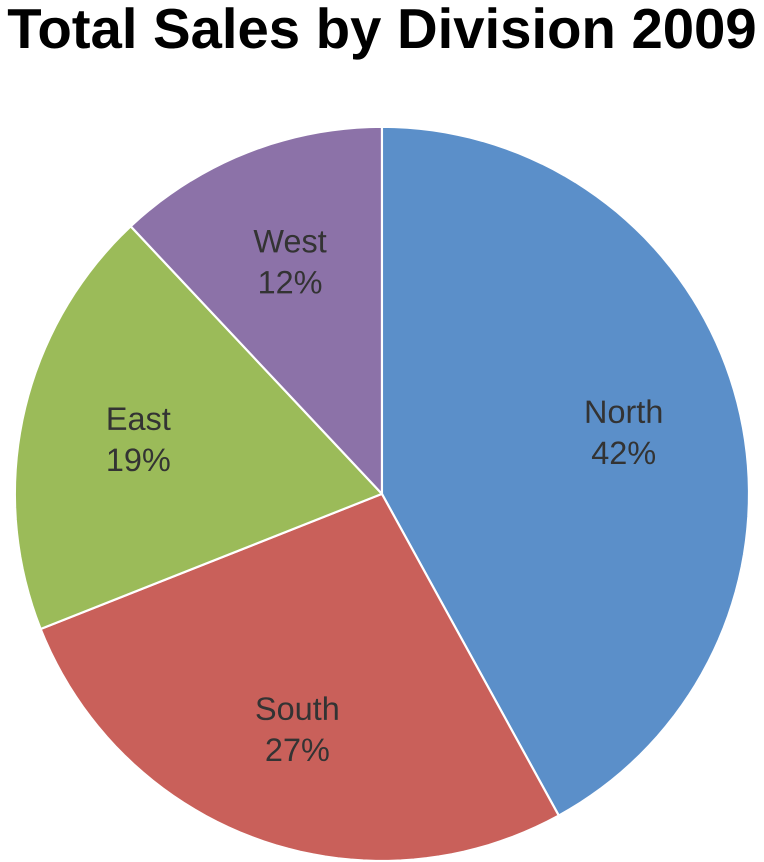 The width and height of the screenshot is (764, 862). Describe the element at coordinates (297, 708) in the screenshot. I see `slice-label: South` at that location.